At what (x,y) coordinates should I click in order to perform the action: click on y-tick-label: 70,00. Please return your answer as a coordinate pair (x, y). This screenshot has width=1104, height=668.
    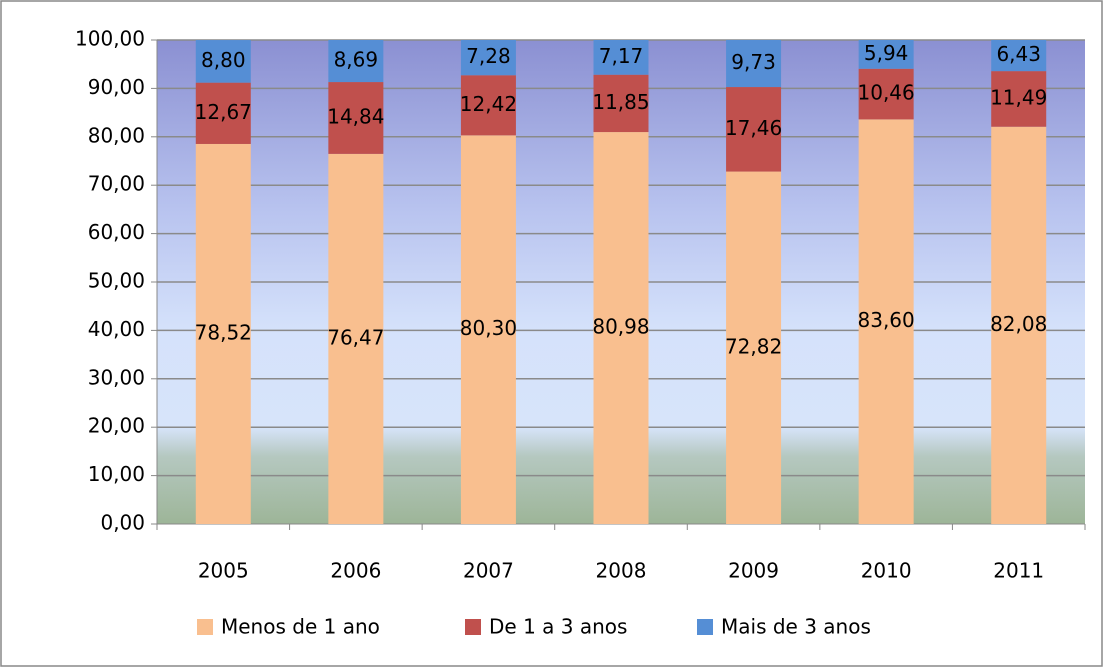
    Looking at the image, I should click on (116, 184).